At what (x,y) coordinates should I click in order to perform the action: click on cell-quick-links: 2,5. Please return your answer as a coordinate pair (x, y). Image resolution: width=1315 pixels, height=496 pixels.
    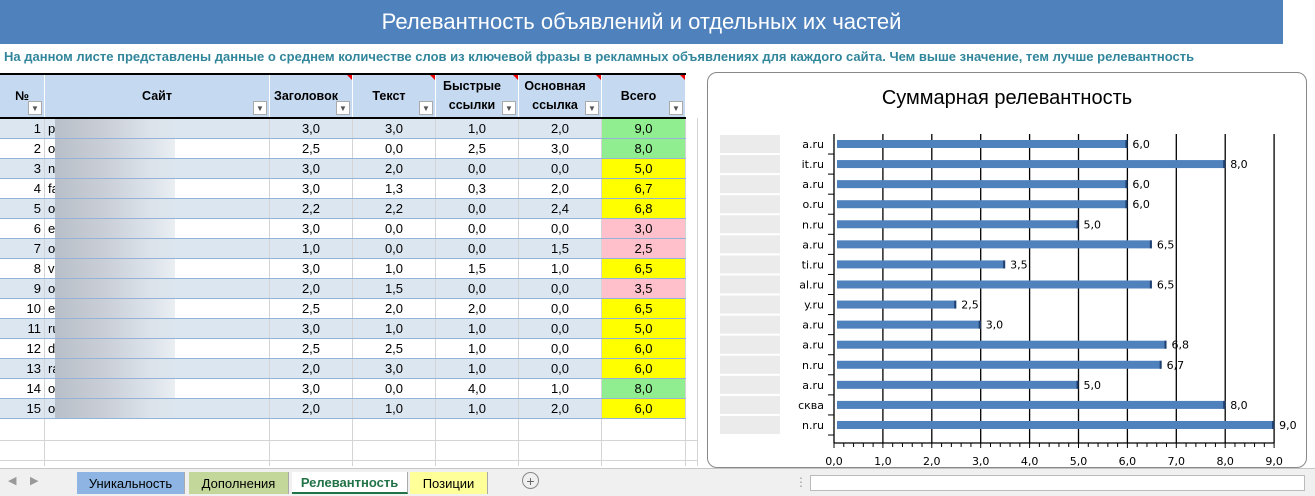
    Looking at the image, I should click on (477, 148).